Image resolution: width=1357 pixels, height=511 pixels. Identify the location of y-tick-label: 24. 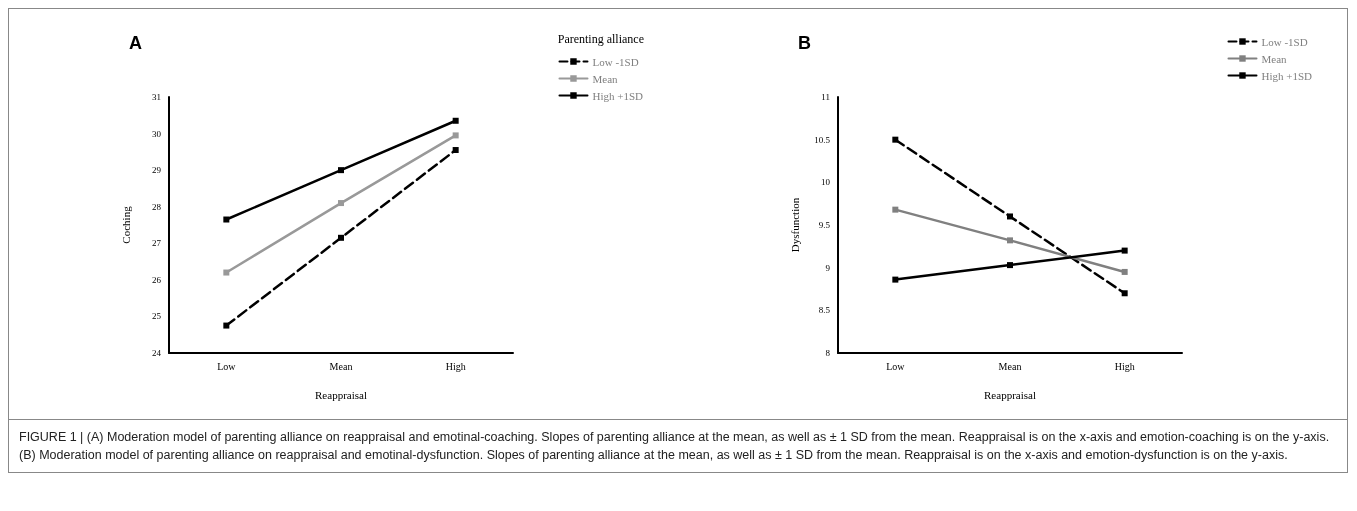
(157, 353).